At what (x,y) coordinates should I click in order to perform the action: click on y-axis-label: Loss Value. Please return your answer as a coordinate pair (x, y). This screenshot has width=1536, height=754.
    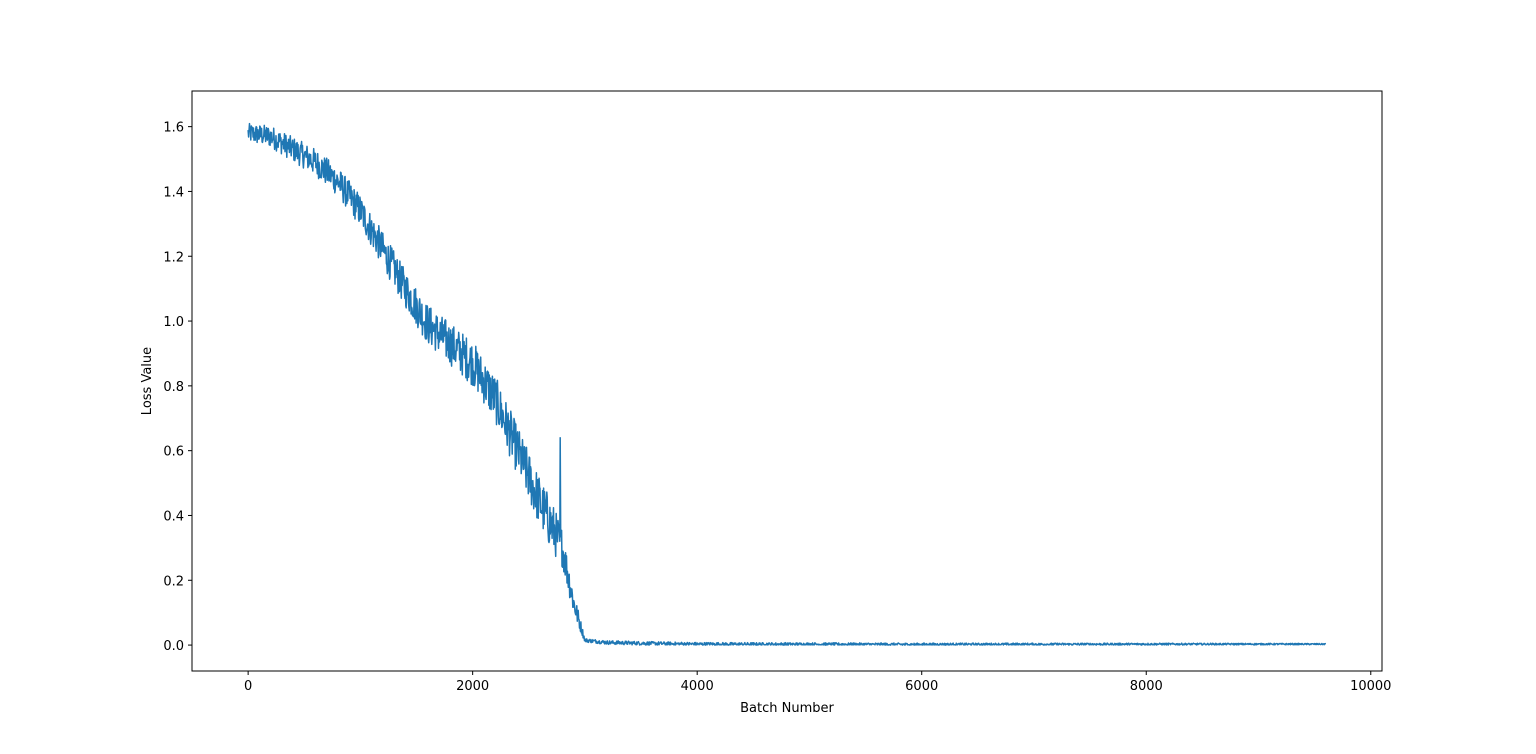
    Looking at the image, I should click on (147, 381).